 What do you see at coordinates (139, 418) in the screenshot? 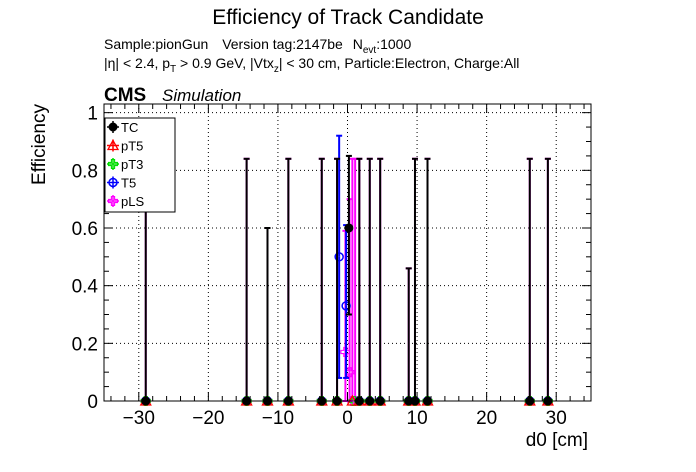
I see `x-tick-label: −30` at bounding box center [139, 418].